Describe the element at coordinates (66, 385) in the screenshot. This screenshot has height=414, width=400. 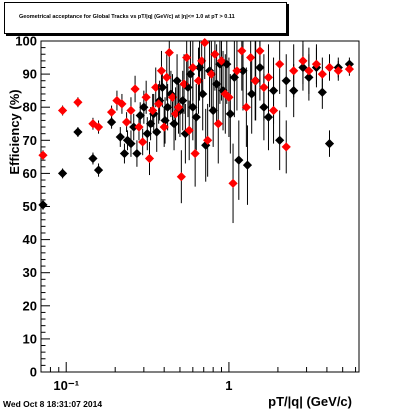
I see `x-tick-label: 10⁻¹` at that location.